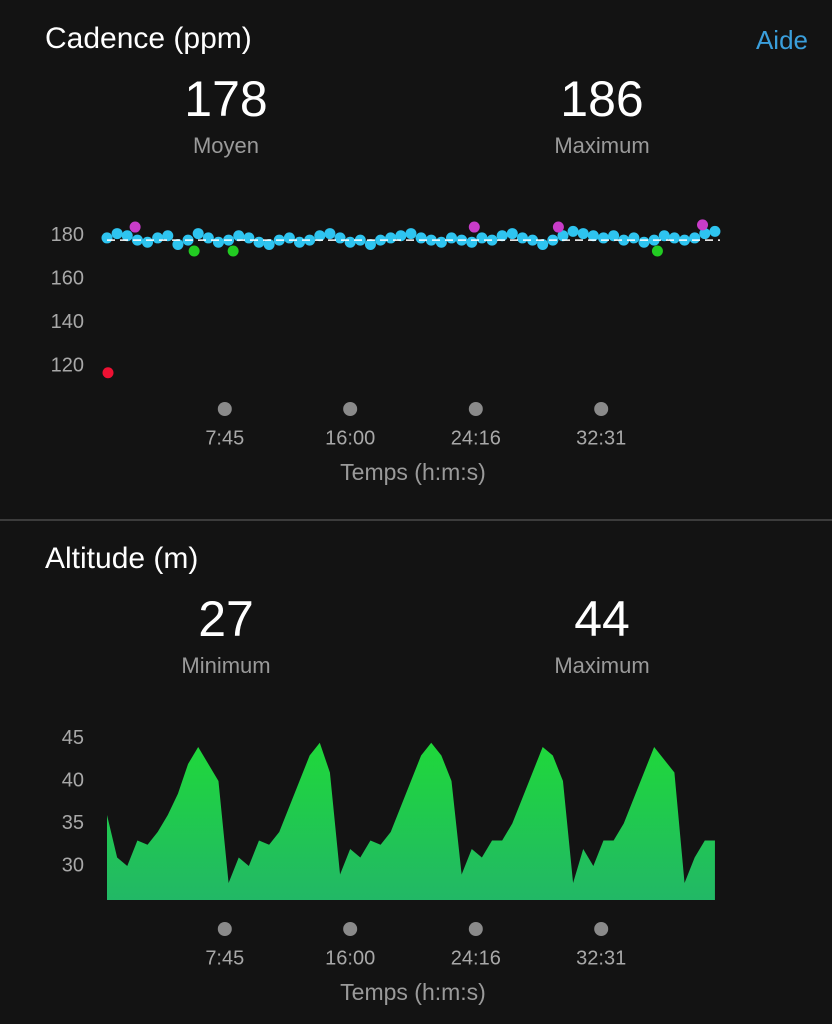 The height and width of the screenshot is (1024, 832). Describe the element at coordinates (73, 780) in the screenshot. I see `y-tick-label: 40` at that location.